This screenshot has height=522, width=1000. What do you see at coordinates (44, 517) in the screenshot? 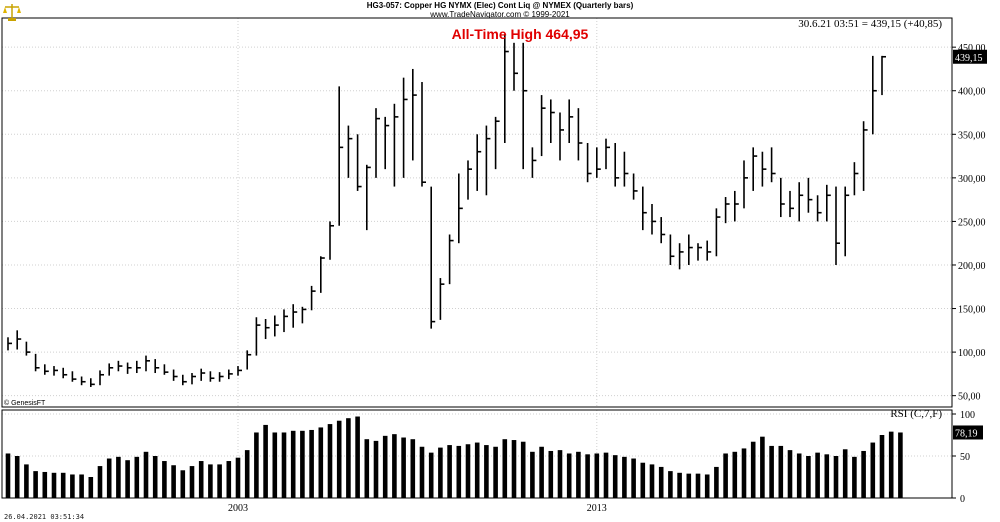
I see `timestamp-label: 26.04.2021 03:51:34` at bounding box center [44, 517].